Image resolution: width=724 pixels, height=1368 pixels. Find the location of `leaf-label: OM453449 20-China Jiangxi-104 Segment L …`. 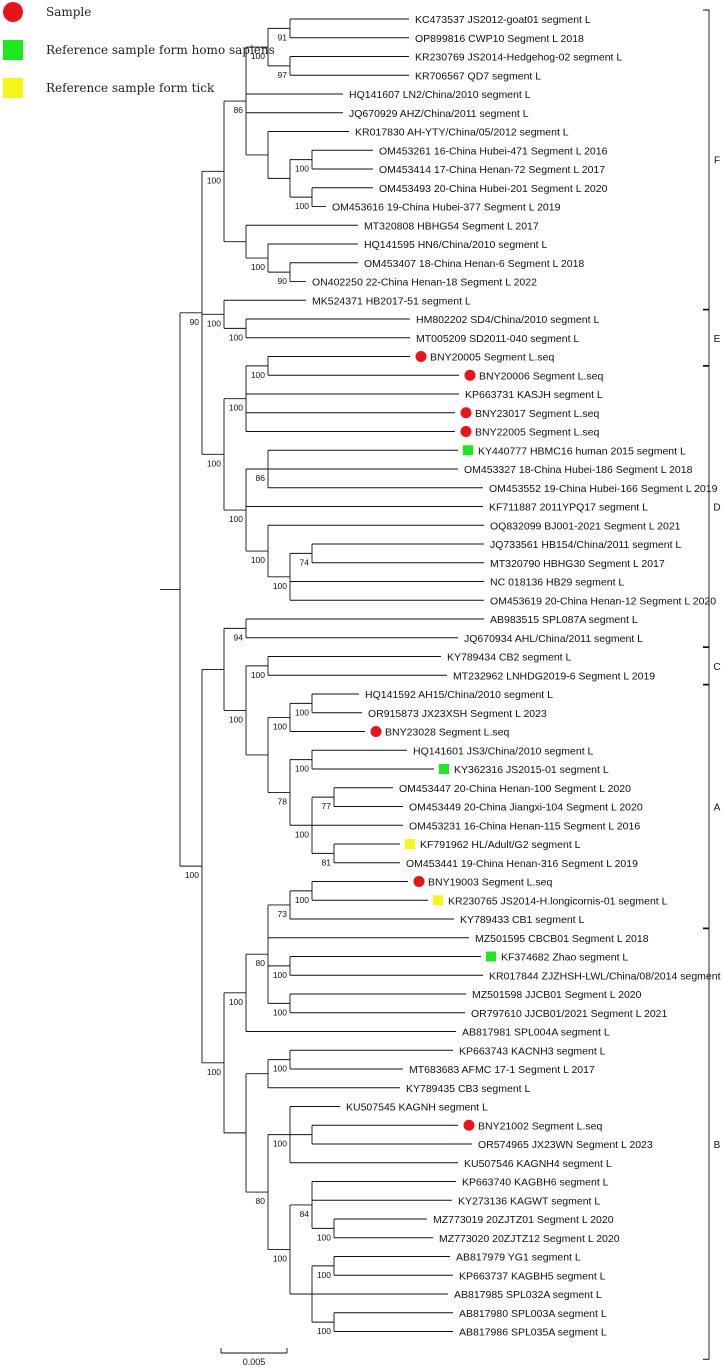

leaf-label: OM453449 20-China Jiangxi-104 Segment L … is located at coordinates (526, 808).